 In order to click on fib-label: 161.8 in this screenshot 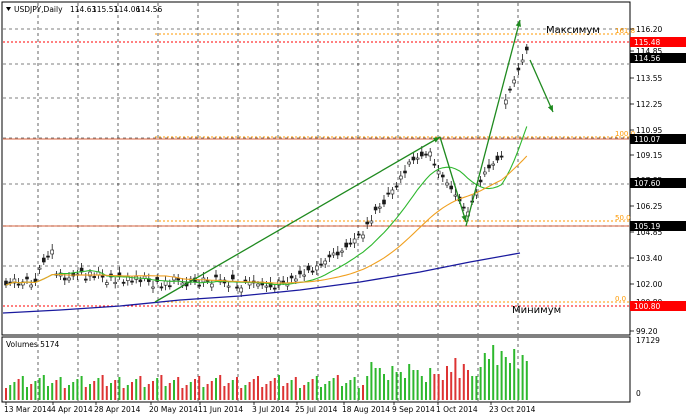, I will do `click(625, 31)`.